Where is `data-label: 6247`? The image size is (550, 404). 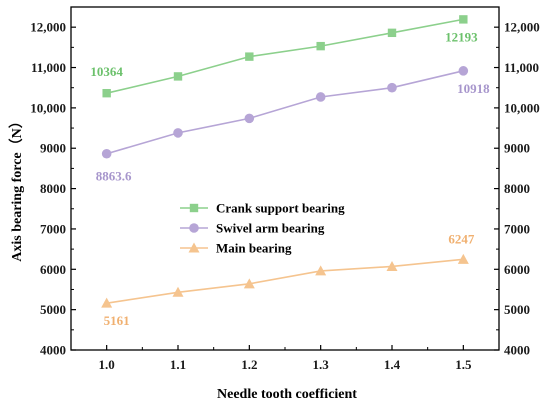 data-label: 6247 is located at coordinates (461, 238).